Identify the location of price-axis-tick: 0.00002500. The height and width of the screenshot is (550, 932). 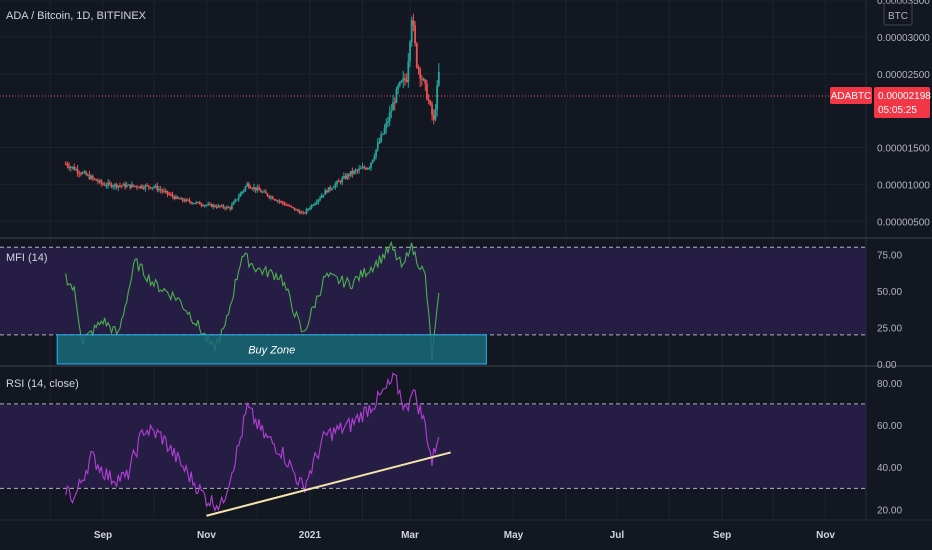
(903, 75).